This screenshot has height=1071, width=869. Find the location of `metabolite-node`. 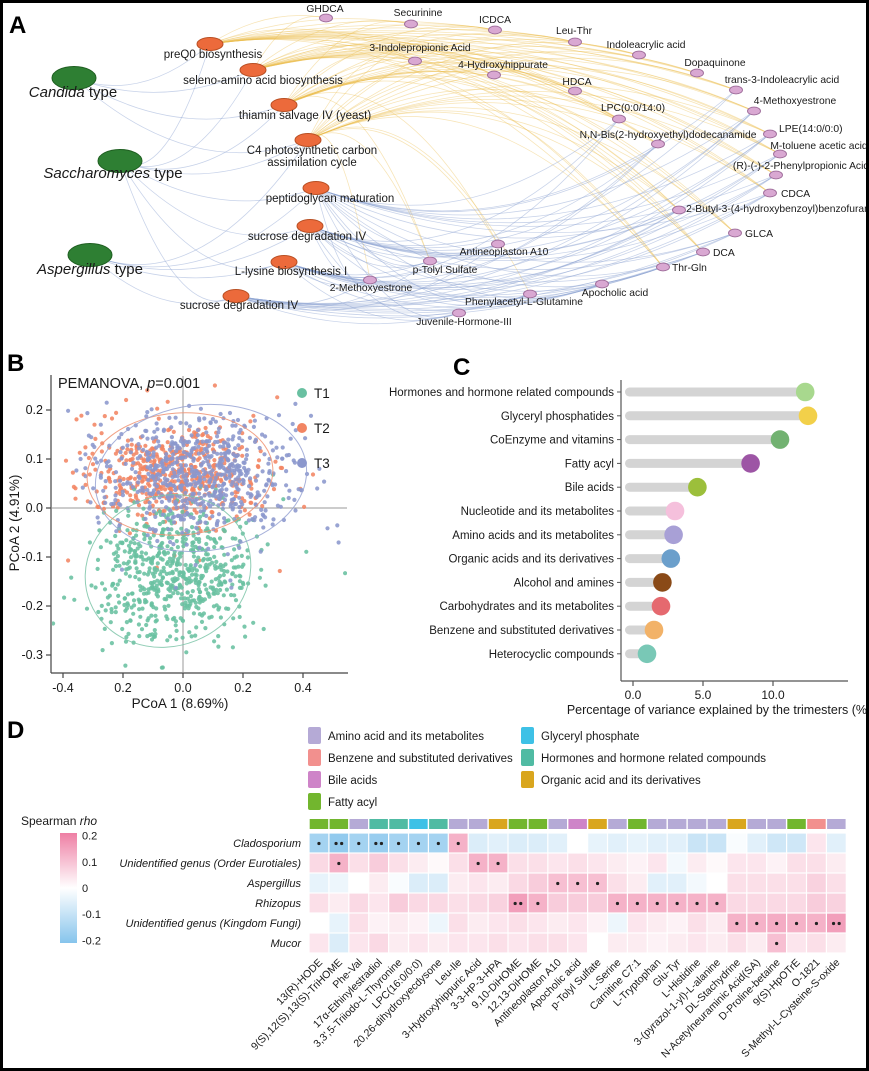

metabolite-node is located at coordinates (602, 284).